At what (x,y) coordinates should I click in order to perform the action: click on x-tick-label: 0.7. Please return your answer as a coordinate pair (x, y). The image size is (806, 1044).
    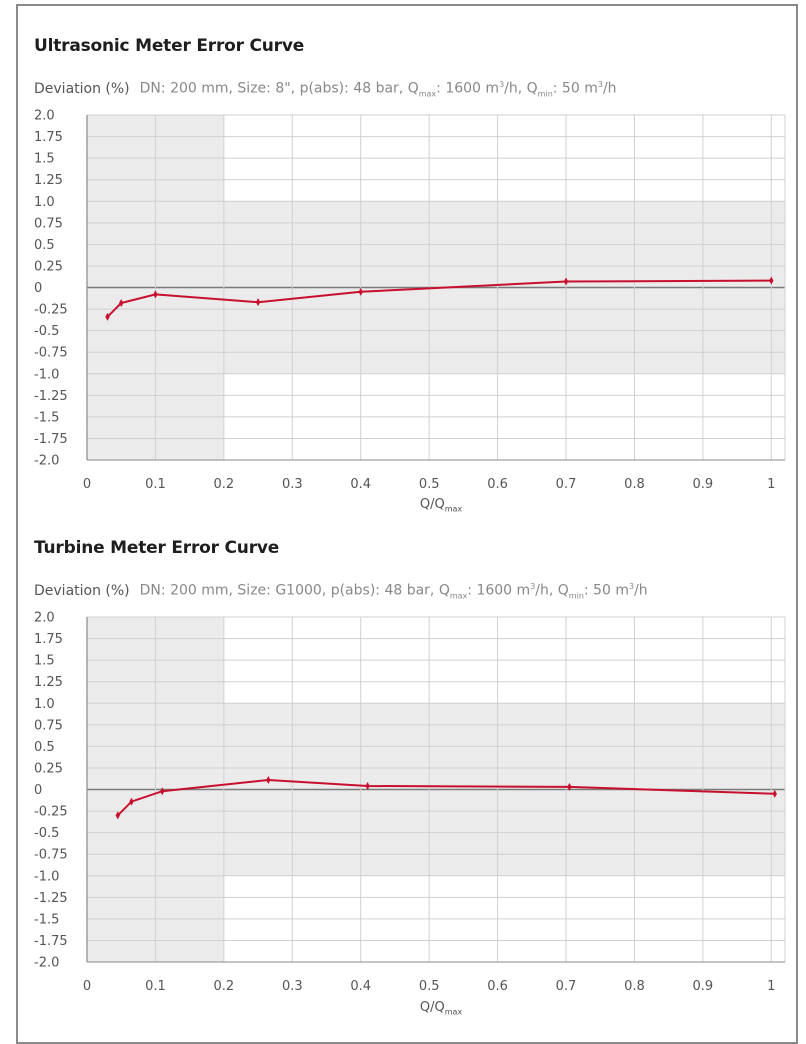
    Looking at the image, I should click on (566, 484).